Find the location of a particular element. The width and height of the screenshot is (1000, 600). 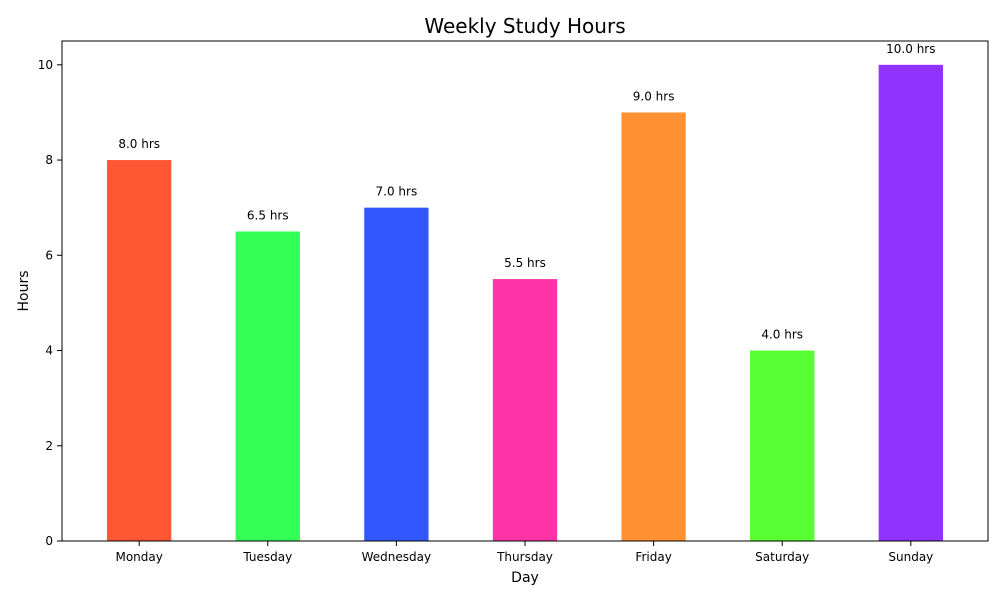

bar-tuesday is located at coordinates (267, 386).